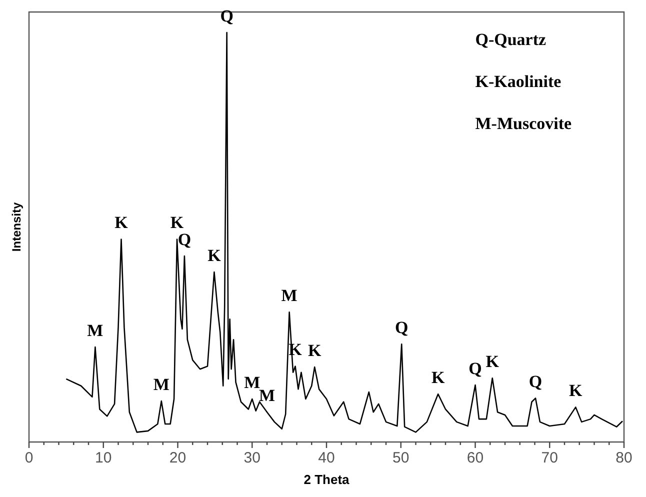  Describe the element at coordinates (252, 458) in the screenshot. I see `x-tick-label: 30` at that location.